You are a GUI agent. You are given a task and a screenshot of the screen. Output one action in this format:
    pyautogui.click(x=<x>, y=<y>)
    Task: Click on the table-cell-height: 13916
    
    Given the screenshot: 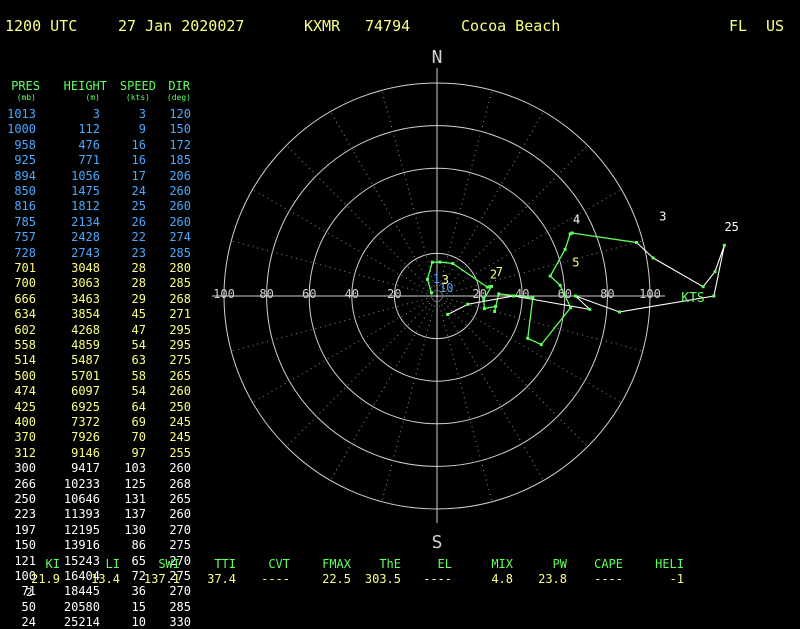 What is the action you would take?
    pyautogui.click(x=81, y=545)
    